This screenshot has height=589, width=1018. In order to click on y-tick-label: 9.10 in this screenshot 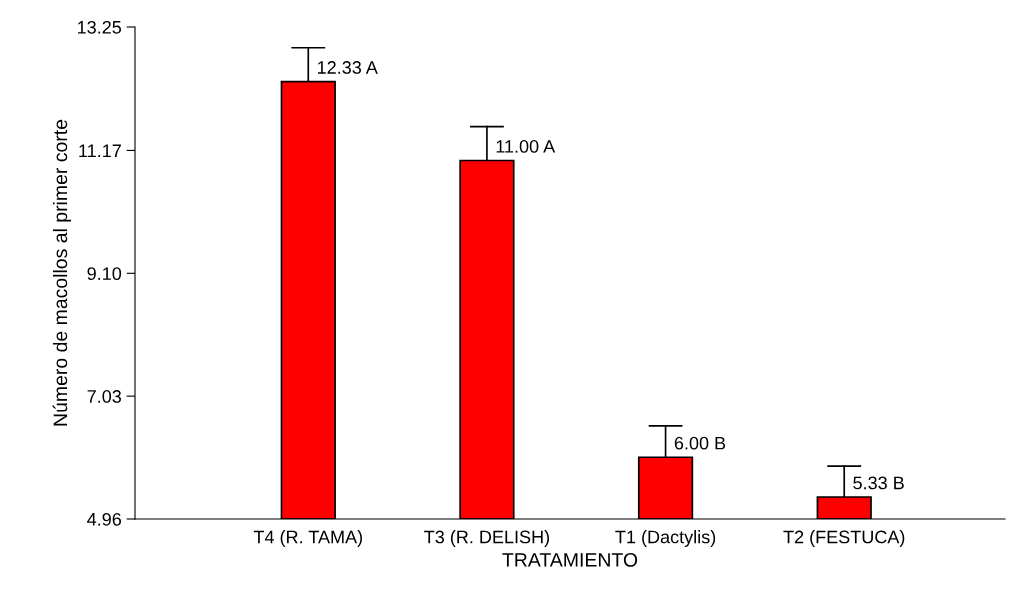, I will do `click(104, 274)`.